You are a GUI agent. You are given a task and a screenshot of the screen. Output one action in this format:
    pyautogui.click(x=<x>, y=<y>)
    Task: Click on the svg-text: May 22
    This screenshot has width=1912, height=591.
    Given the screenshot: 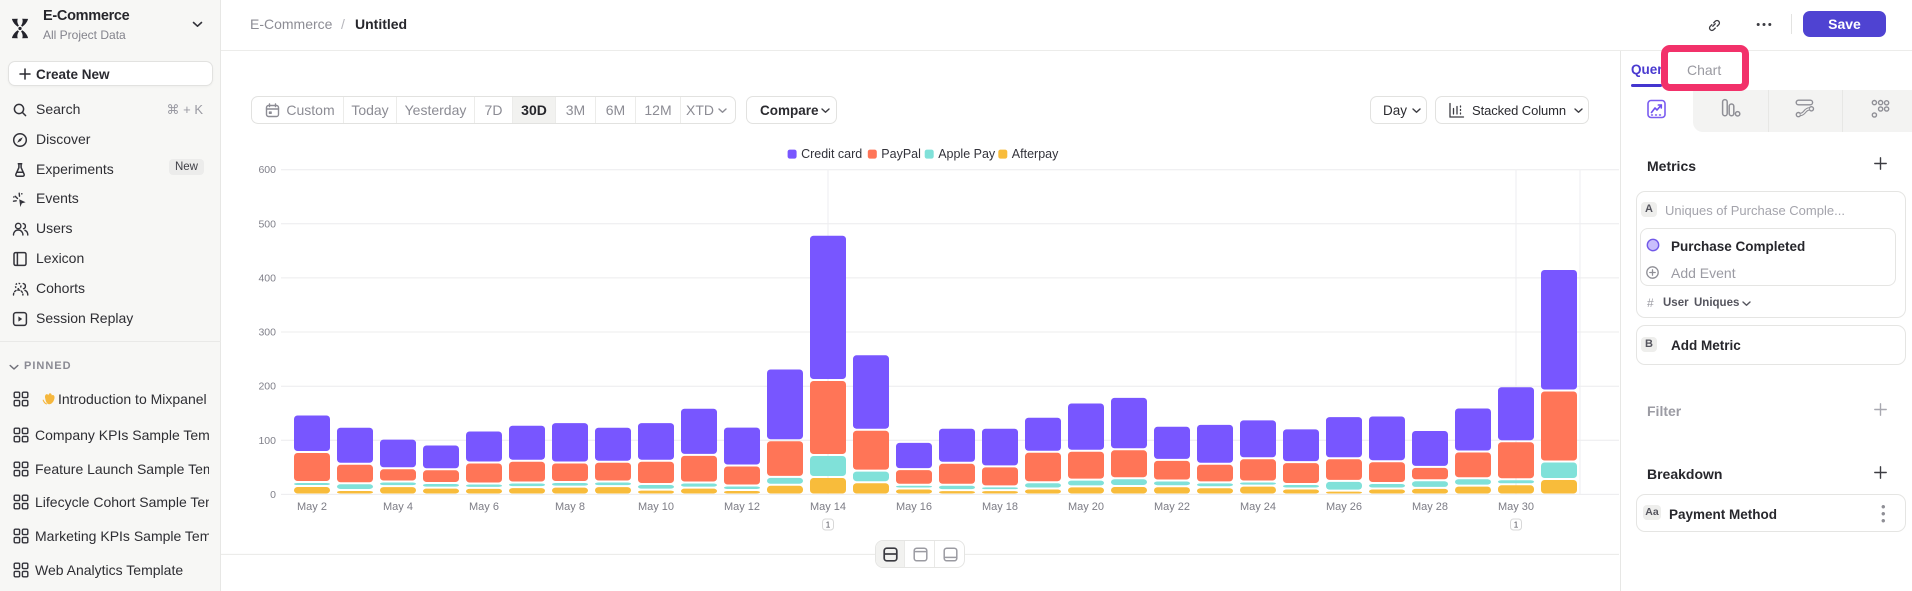 What is the action you would take?
    pyautogui.click(x=1172, y=507)
    